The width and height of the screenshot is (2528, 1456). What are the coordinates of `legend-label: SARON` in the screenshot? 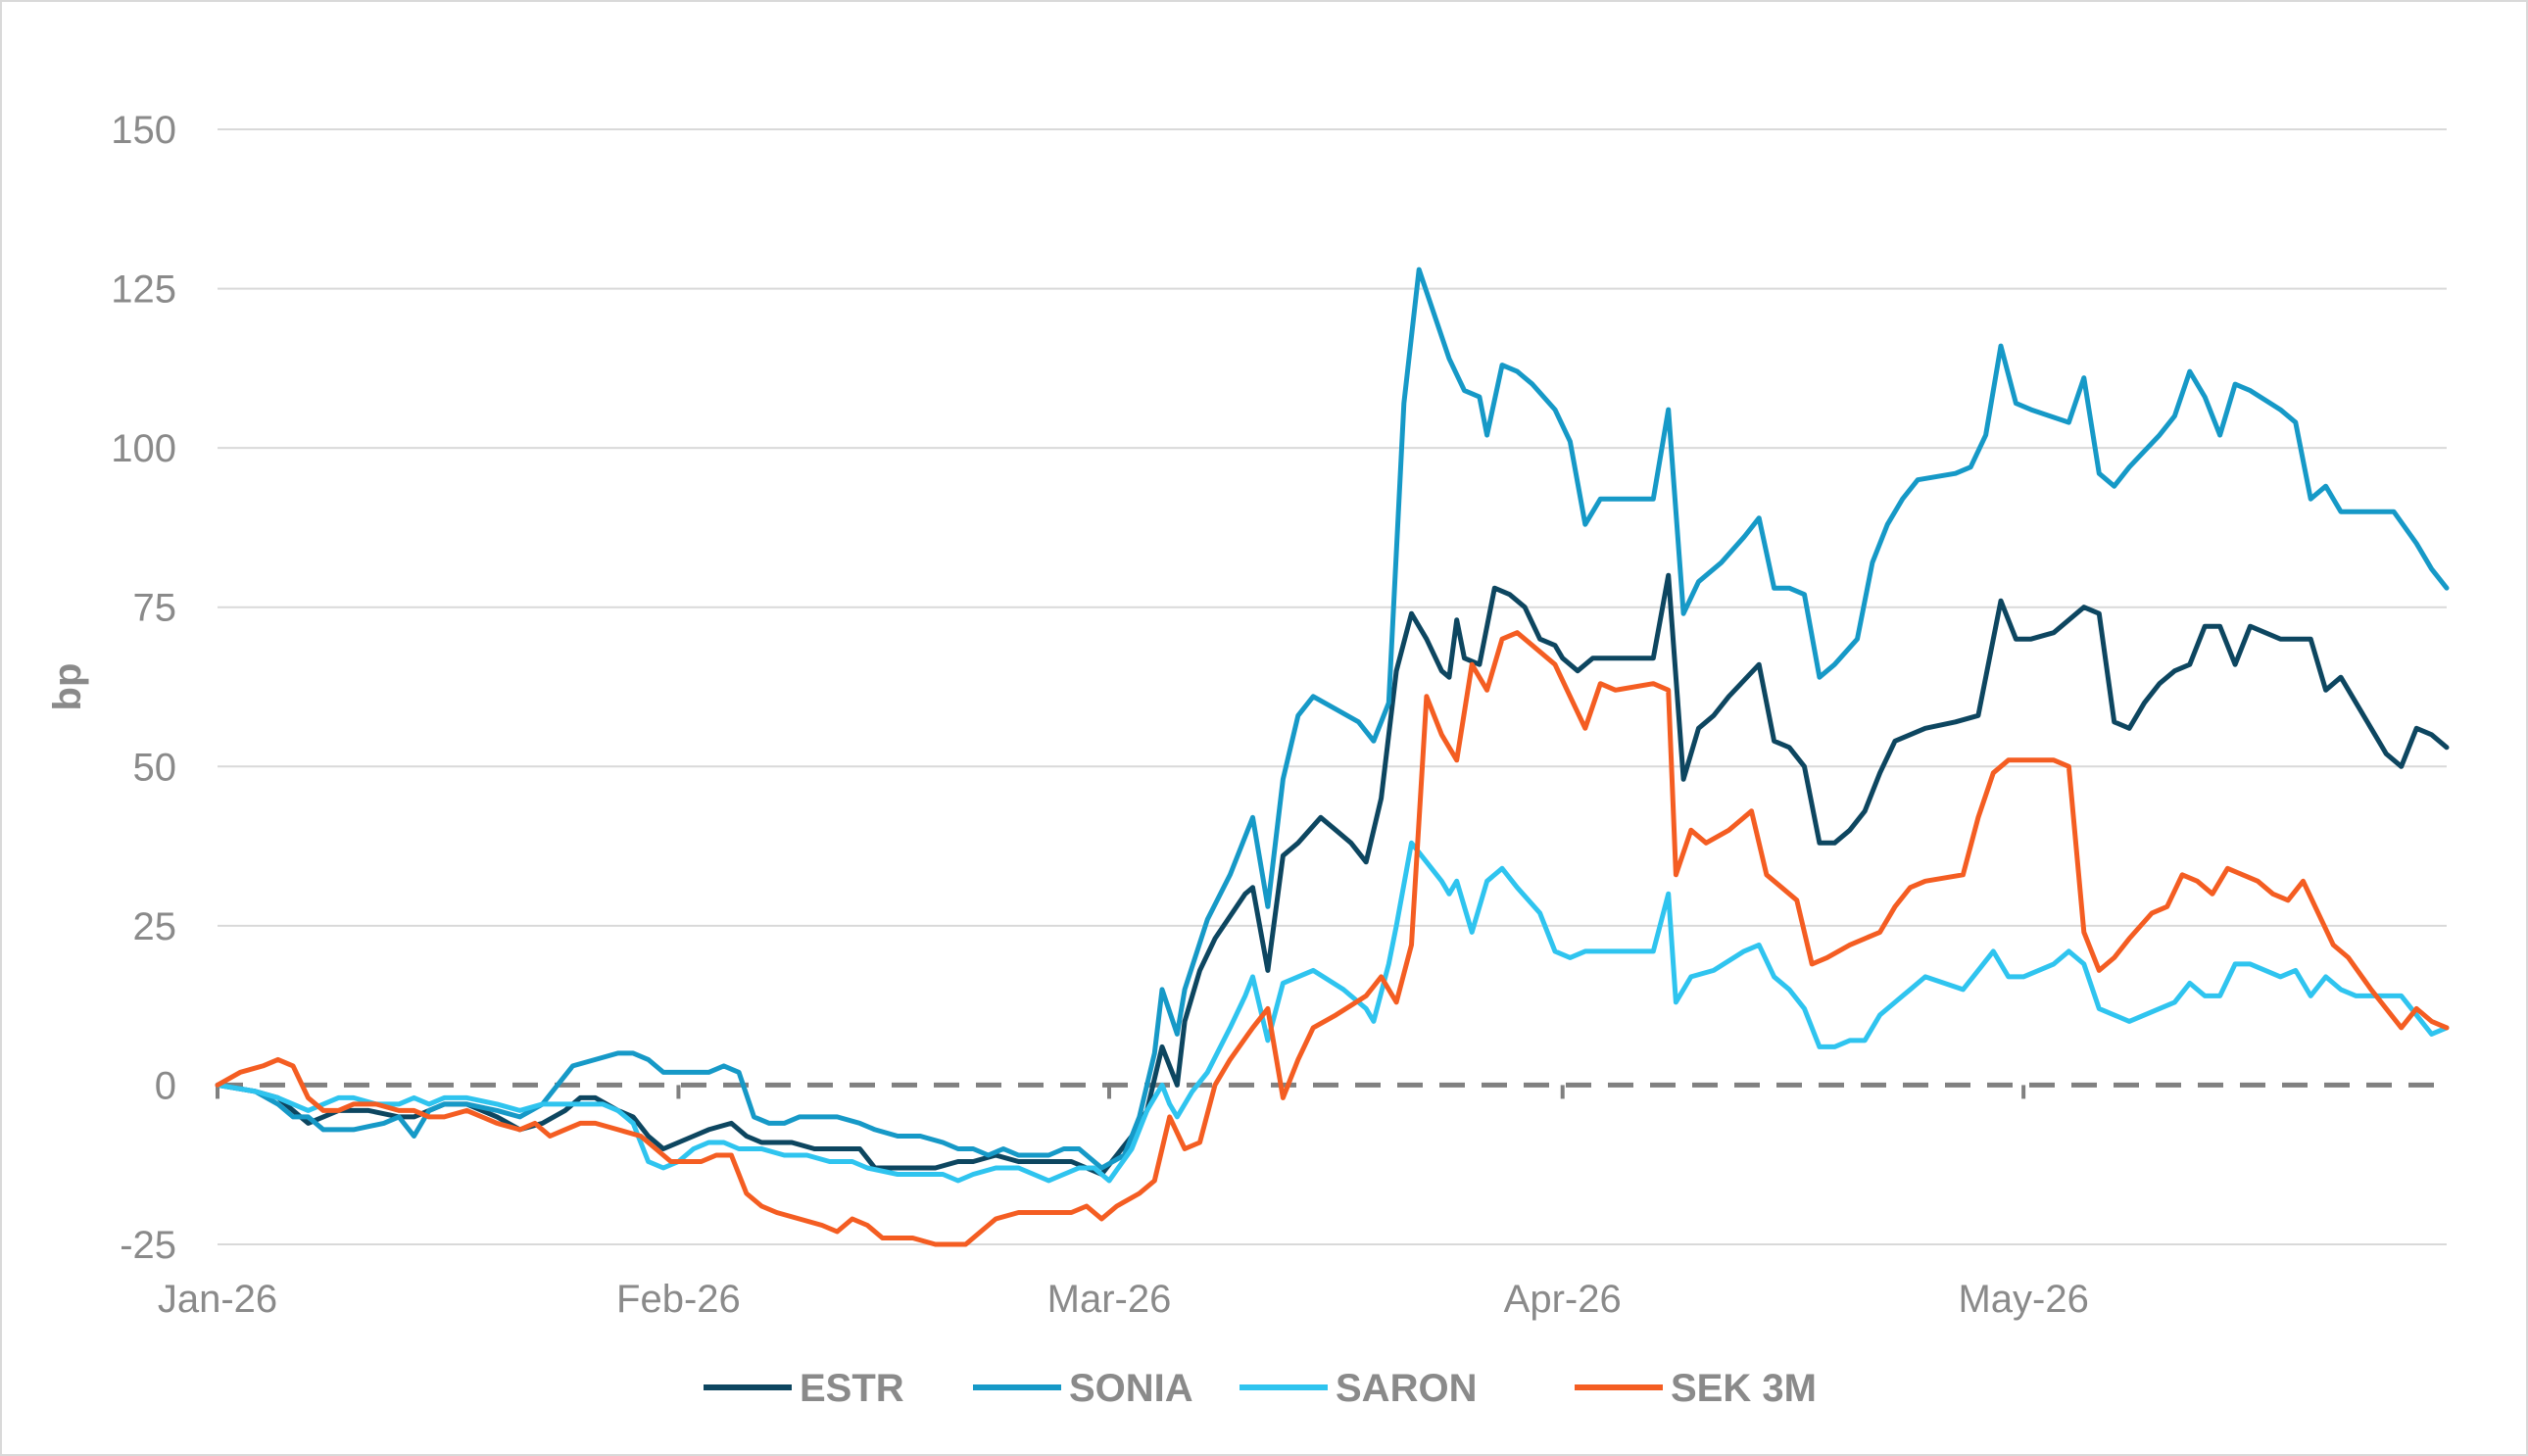 It's located at (1407, 1388).